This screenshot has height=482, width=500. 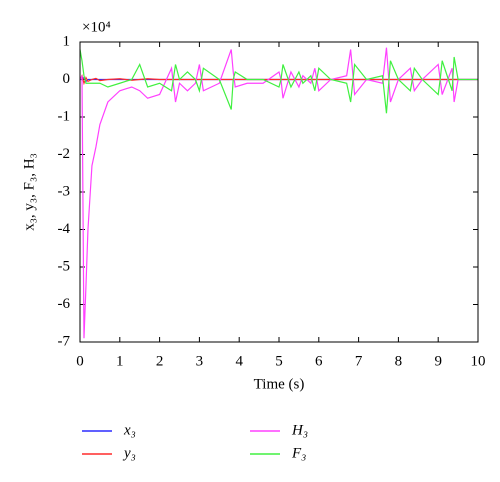 I want to click on x-tick-label: 1, so click(x=120, y=361).